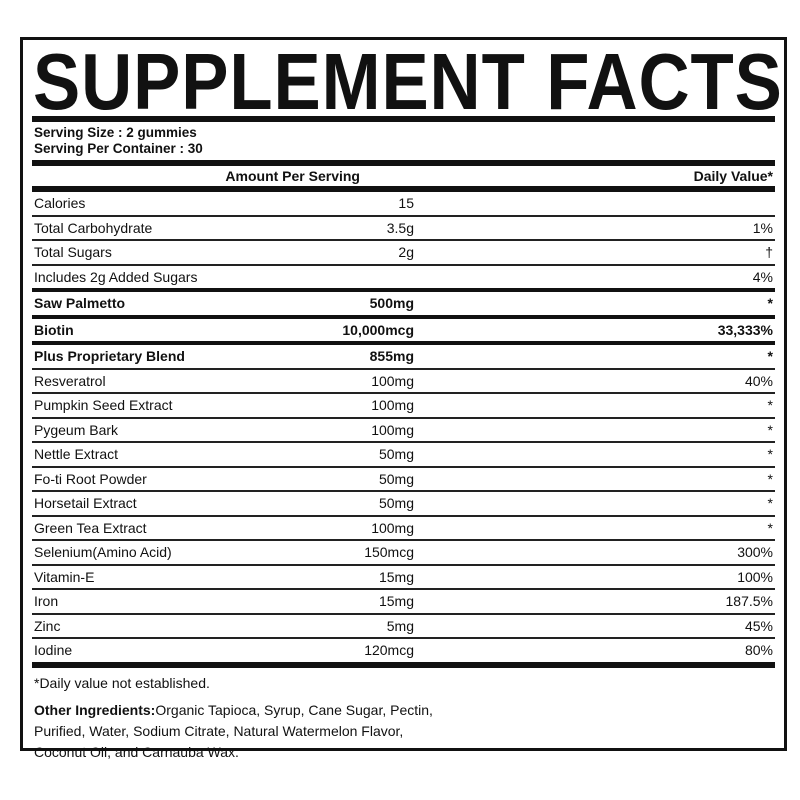 Image resolution: width=800 pixels, height=800 pixels. I want to click on nutrient-amount: 3.5g, so click(400, 227).